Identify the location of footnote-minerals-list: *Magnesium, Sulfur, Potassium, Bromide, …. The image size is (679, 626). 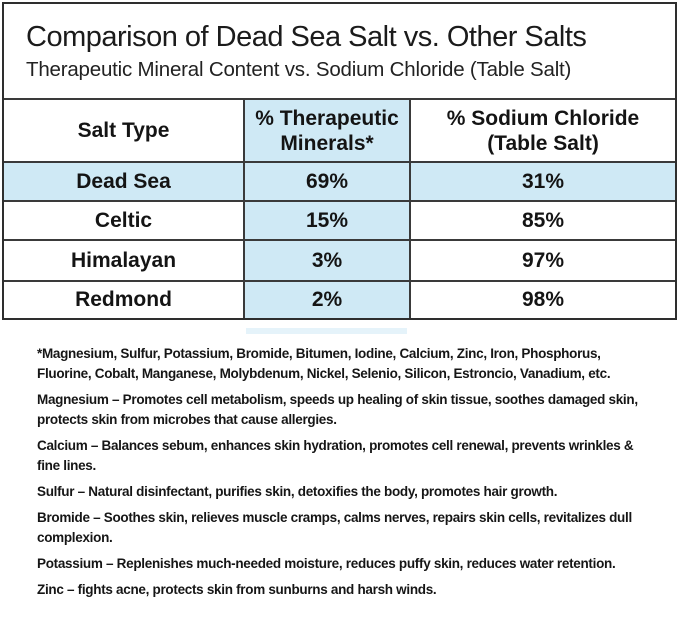
(324, 363).